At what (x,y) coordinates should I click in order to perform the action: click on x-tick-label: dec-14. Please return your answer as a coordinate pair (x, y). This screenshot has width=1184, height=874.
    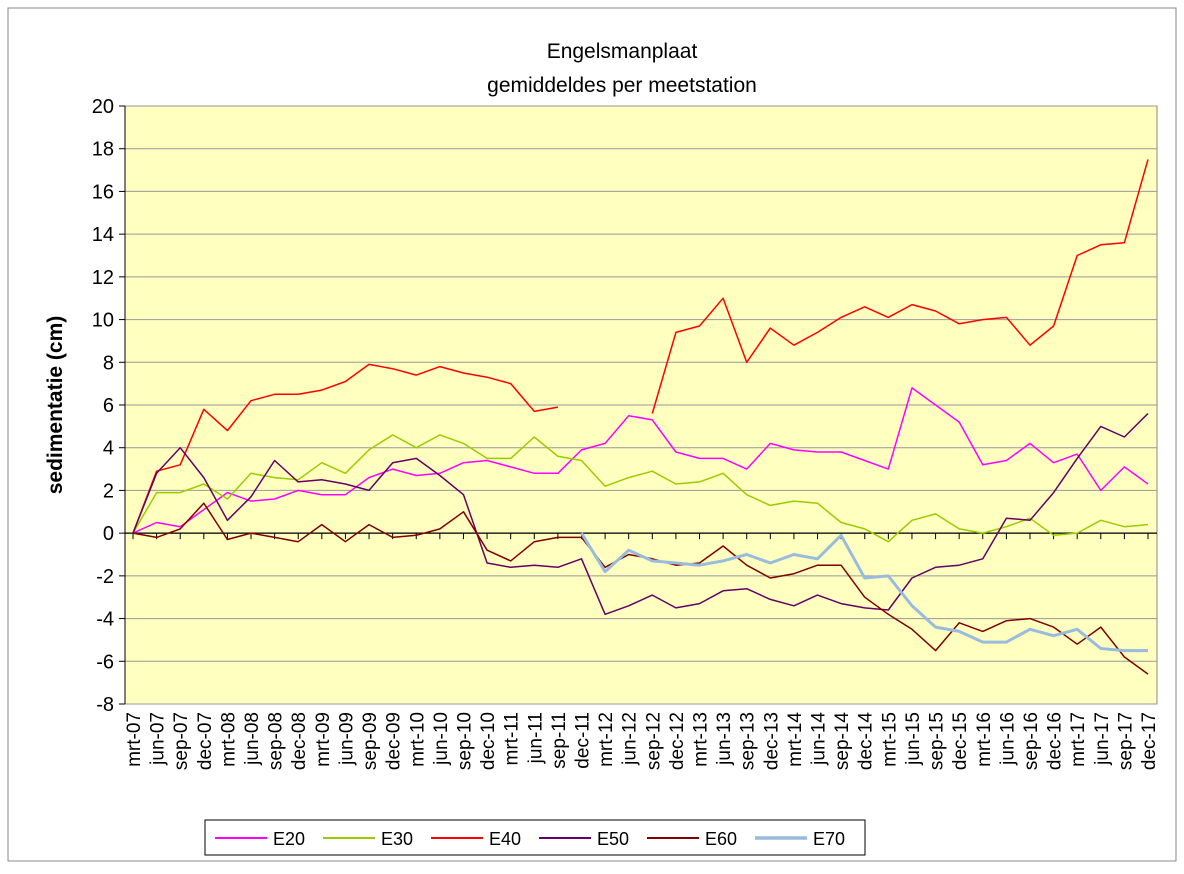
    Looking at the image, I should click on (866, 741).